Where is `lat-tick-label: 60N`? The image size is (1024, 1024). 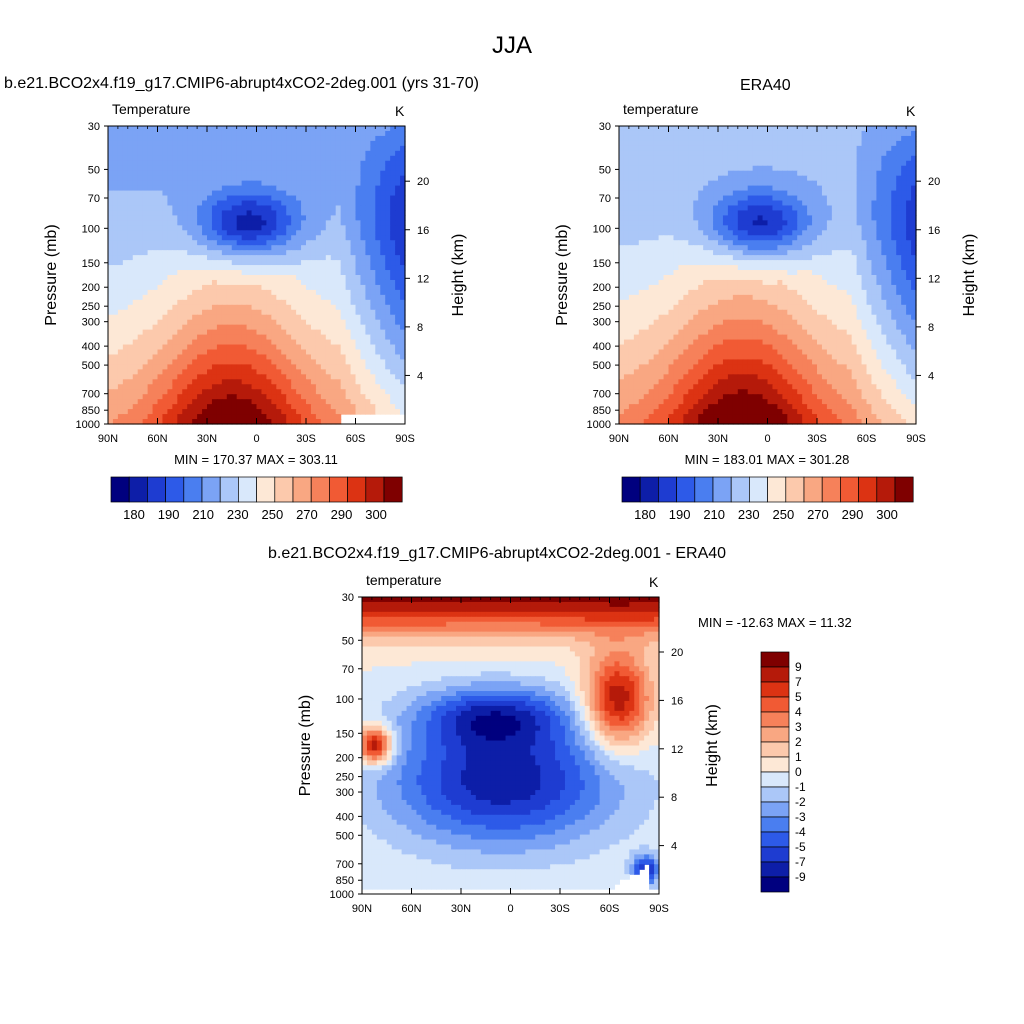
lat-tick-label: 60N is located at coordinates (668, 439).